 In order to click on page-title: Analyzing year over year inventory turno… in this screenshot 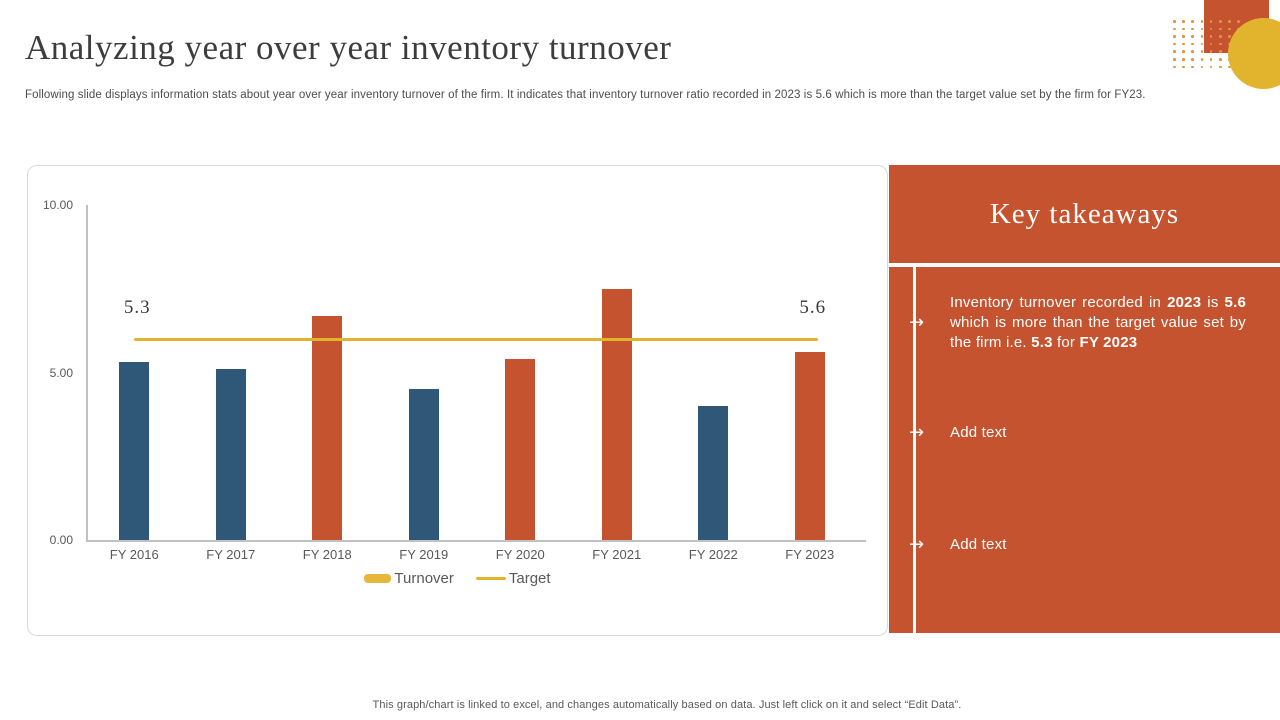, I will do `click(348, 47)`.